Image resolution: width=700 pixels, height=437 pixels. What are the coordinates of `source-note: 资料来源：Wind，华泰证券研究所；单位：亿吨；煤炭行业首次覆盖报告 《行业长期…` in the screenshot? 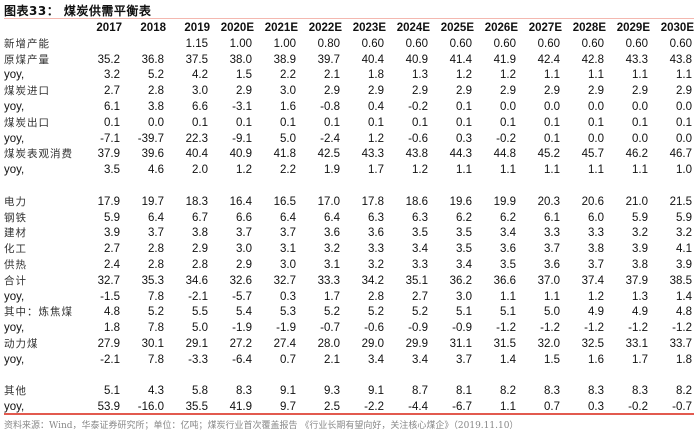 It's located at (261, 426).